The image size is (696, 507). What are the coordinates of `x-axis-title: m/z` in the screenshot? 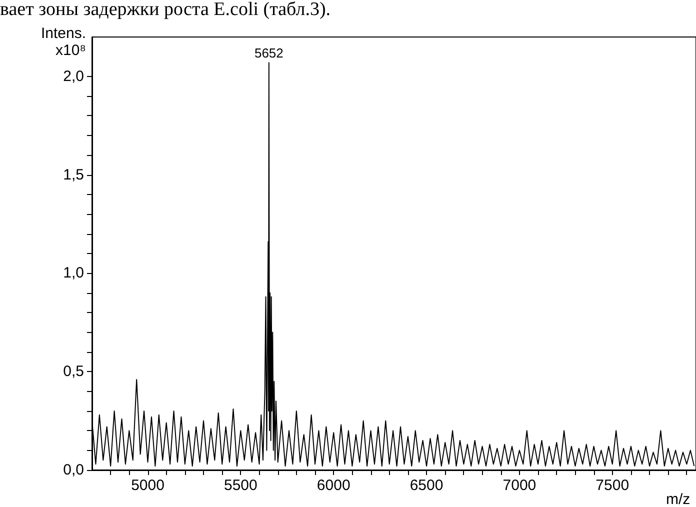 It's located at (678, 499).